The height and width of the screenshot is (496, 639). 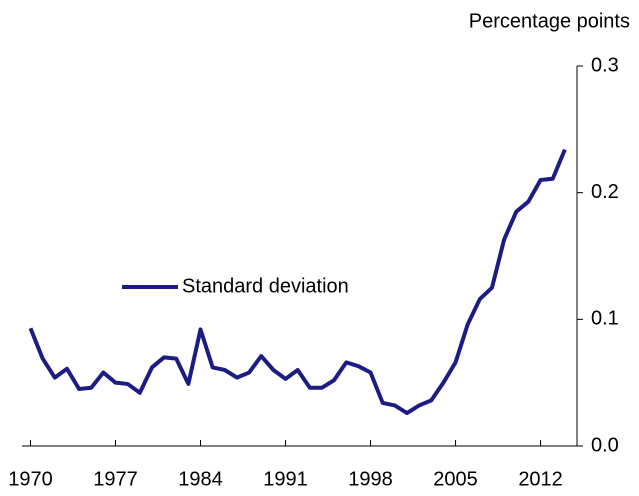 I want to click on x-tick-label: 1991, so click(x=285, y=479).